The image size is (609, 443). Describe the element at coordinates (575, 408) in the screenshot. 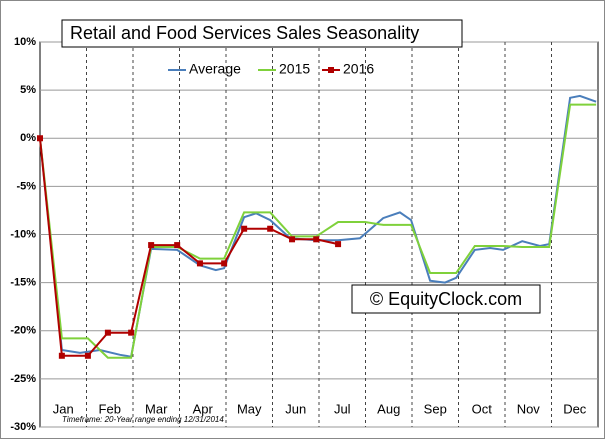

I see `x-tick-label: Dec` at that location.